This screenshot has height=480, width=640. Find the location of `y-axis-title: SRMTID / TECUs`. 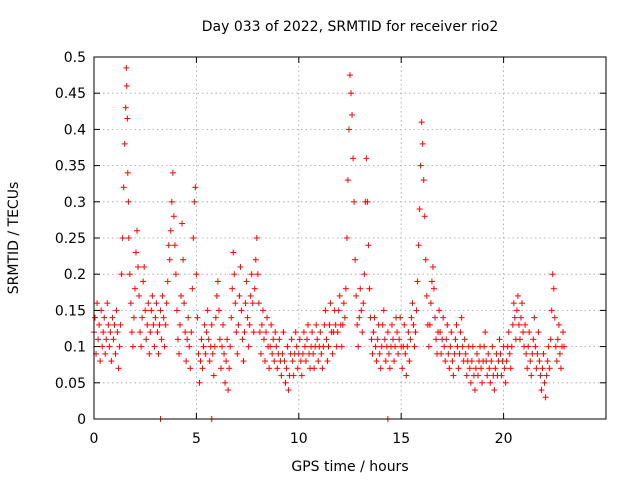

y-axis-title: SRMTID / TECUs is located at coordinates (14, 238).